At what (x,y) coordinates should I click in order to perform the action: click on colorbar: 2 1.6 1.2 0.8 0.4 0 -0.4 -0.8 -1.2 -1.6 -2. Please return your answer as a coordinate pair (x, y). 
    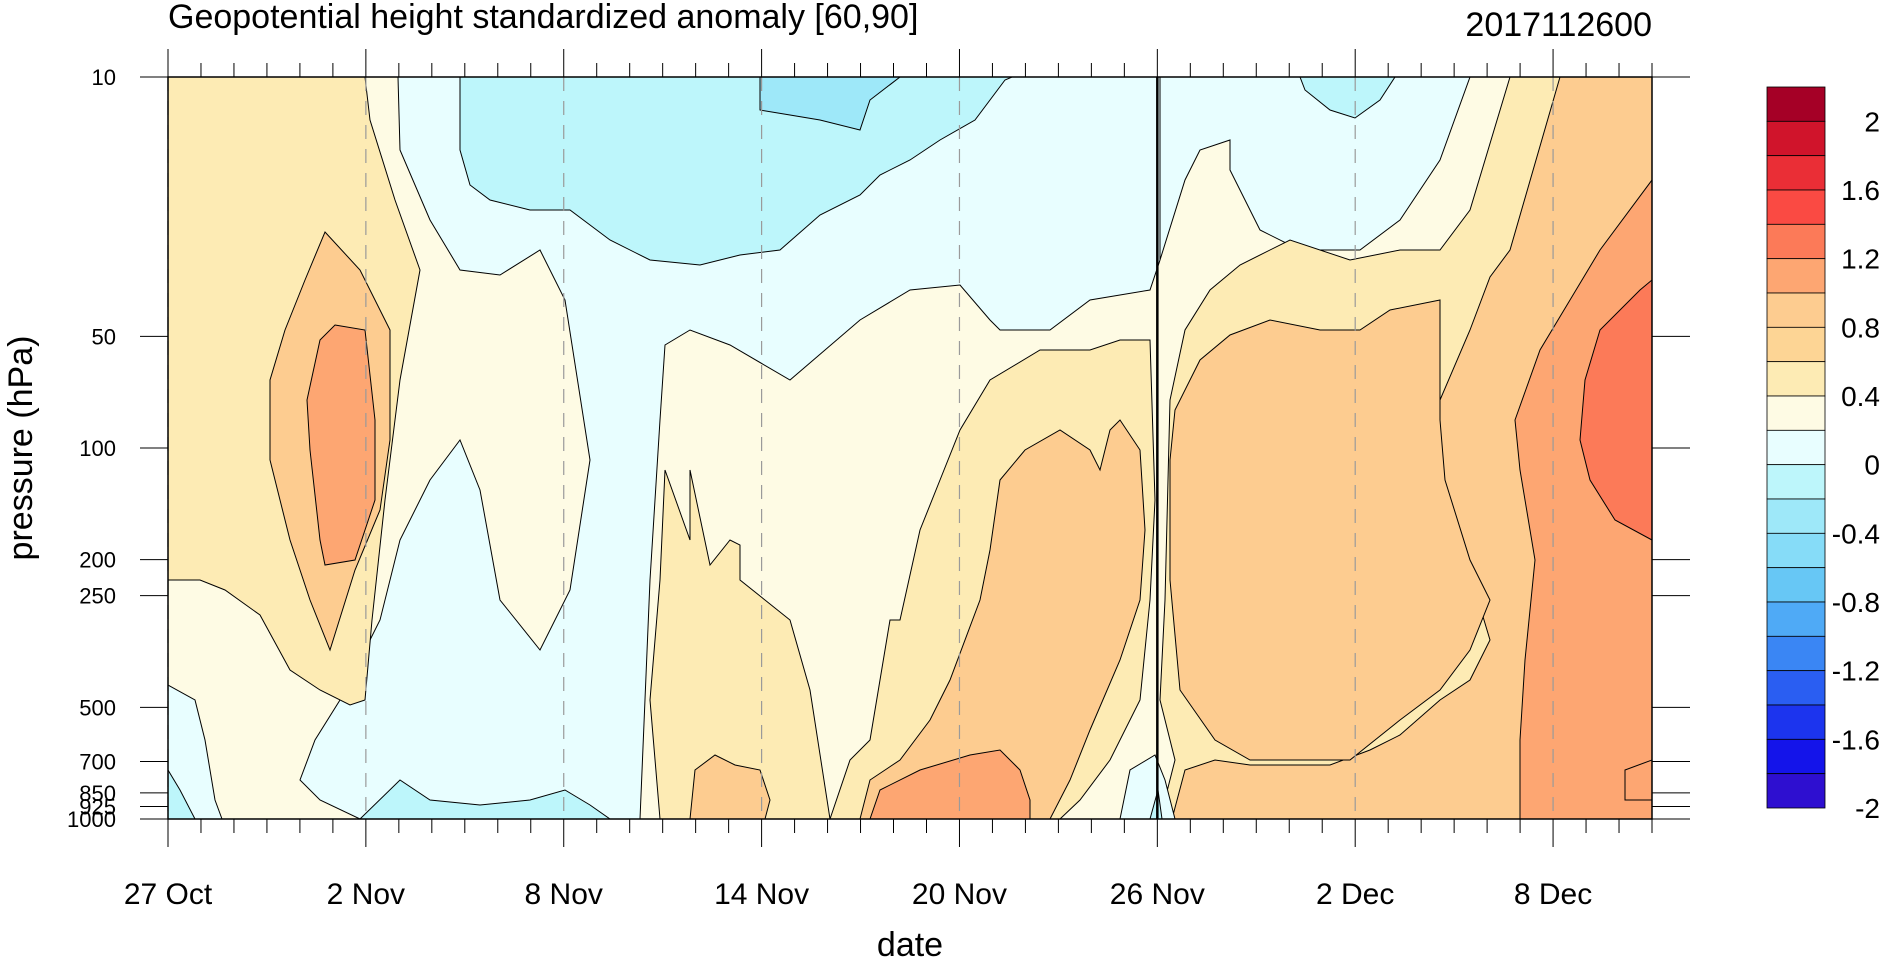
    Looking at the image, I should click on (1823, 455).